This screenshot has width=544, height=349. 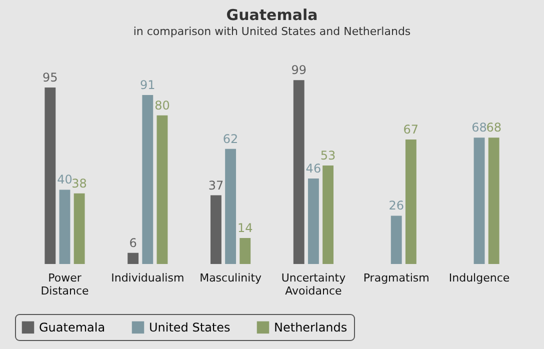 What do you see at coordinates (148, 85) in the screenshot?
I see `data-label: 91` at bounding box center [148, 85].